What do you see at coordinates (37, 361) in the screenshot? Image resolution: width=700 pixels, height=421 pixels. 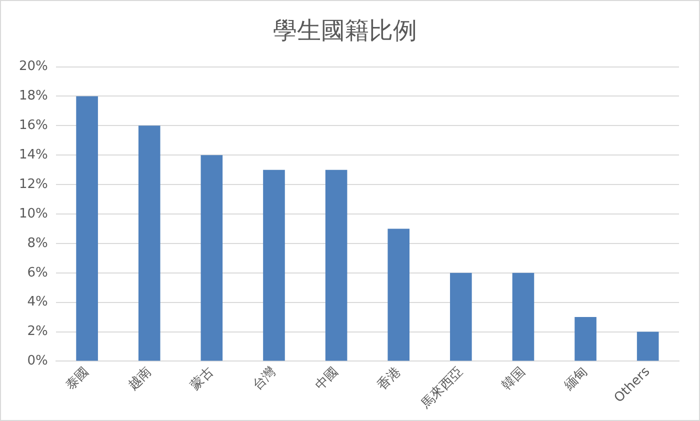 I see `y-tick-label: 0%` at bounding box center [37, 361].